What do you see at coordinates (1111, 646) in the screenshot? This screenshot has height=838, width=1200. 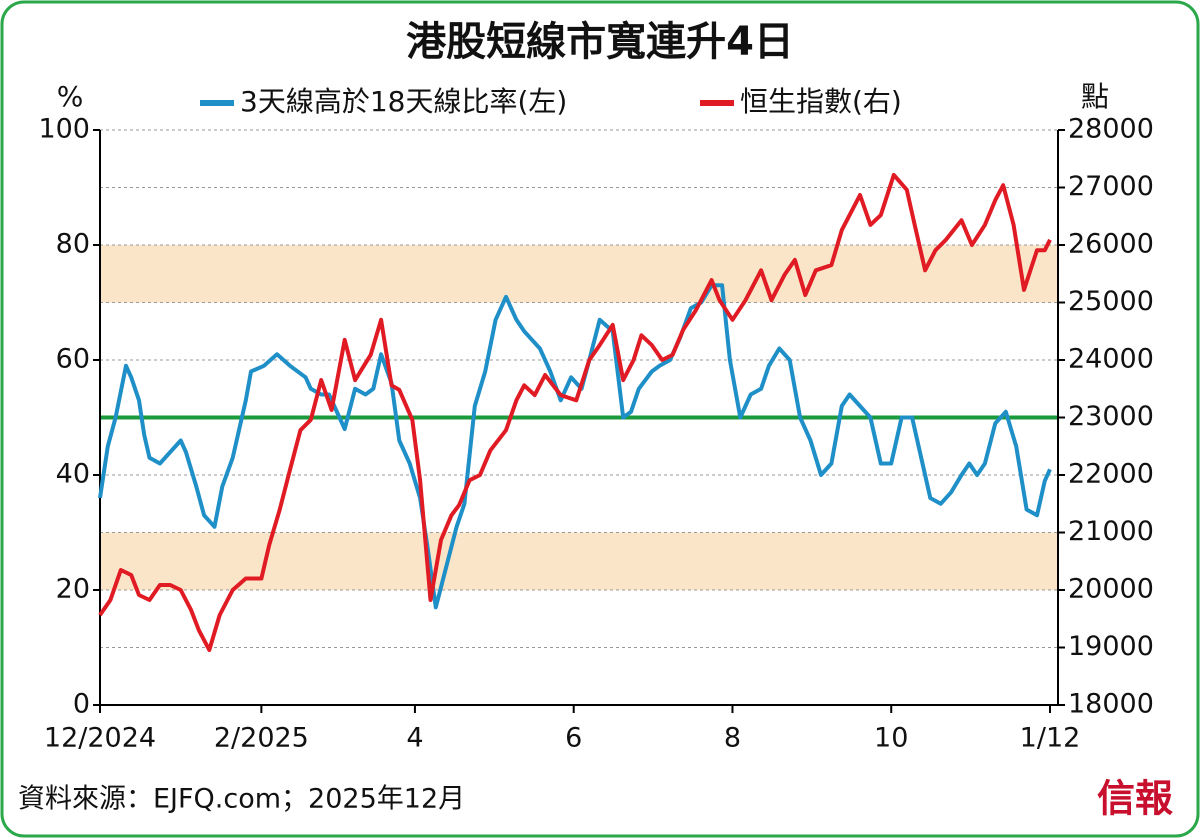 I see `y2-tick-label: 19000` at bounding box center [1111, 646].